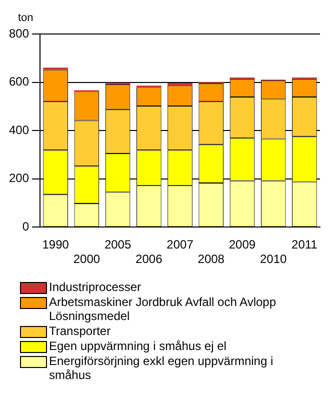 This screenshot has height=396, width=330. What do you see at coordinates (305, 245) in the screenshot?
I see `x-tick-label: 2011` at bounding box center [305, 245].